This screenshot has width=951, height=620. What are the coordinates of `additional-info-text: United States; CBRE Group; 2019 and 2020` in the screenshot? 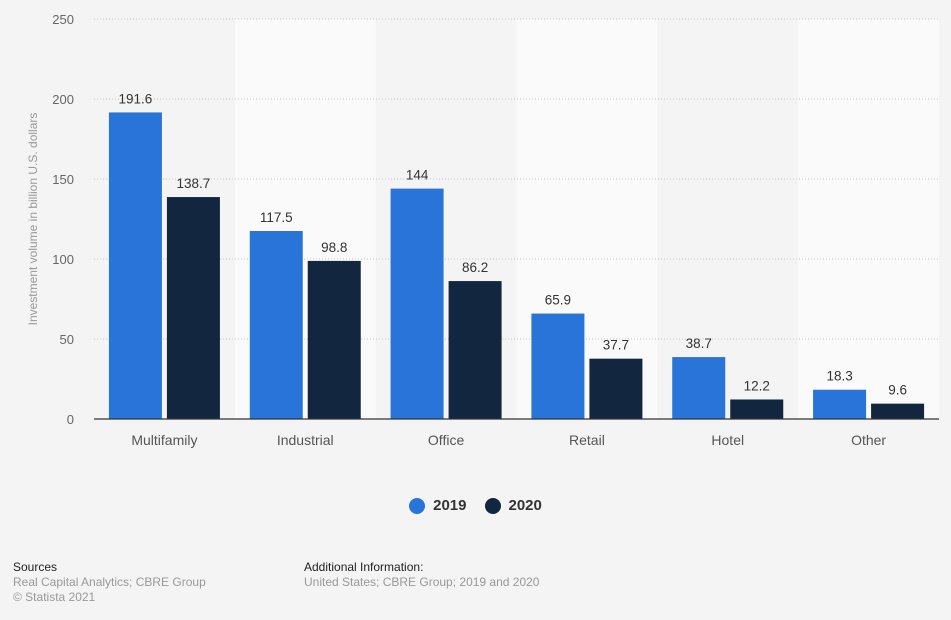 It's located at (422, 582).